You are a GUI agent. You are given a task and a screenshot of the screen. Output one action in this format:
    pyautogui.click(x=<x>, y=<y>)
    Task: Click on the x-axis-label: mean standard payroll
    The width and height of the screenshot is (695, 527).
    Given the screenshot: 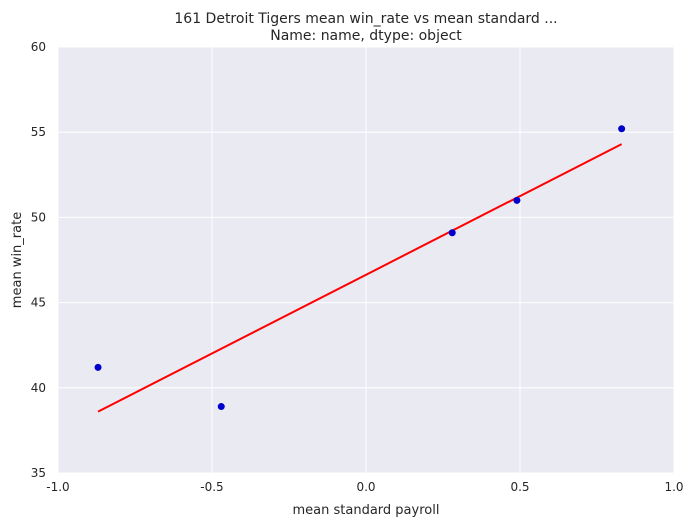 What is the action you would take?
    pyautogui.click(x=366, y=510)
    